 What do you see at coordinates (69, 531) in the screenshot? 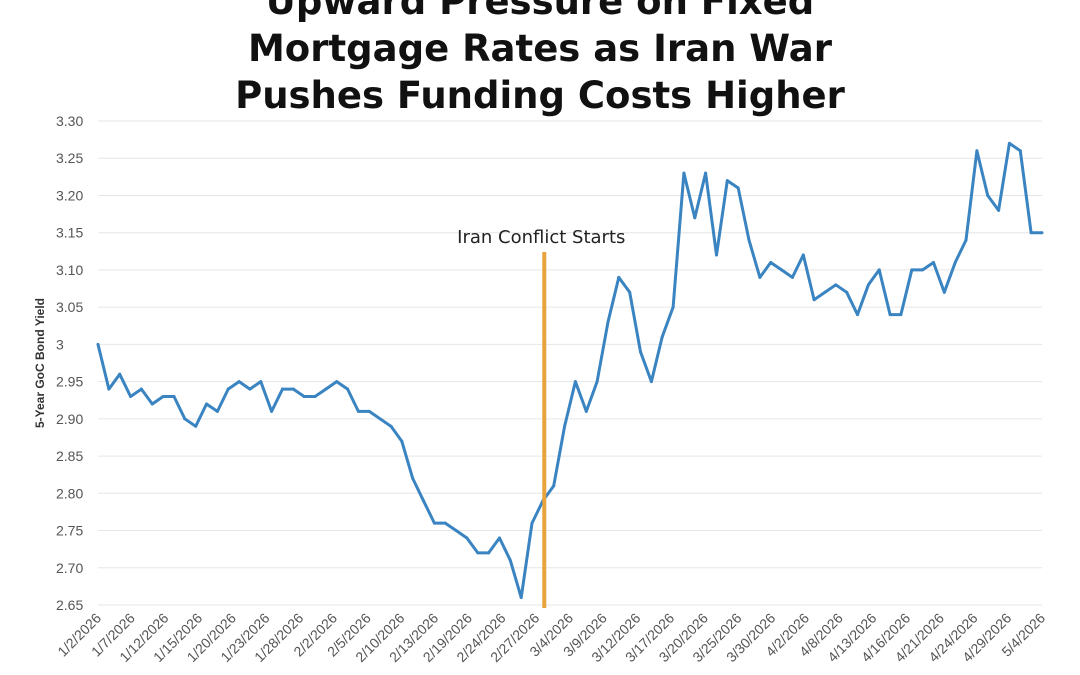
I see `y-tick-label: 2.75` at bounding box center [69, 531].